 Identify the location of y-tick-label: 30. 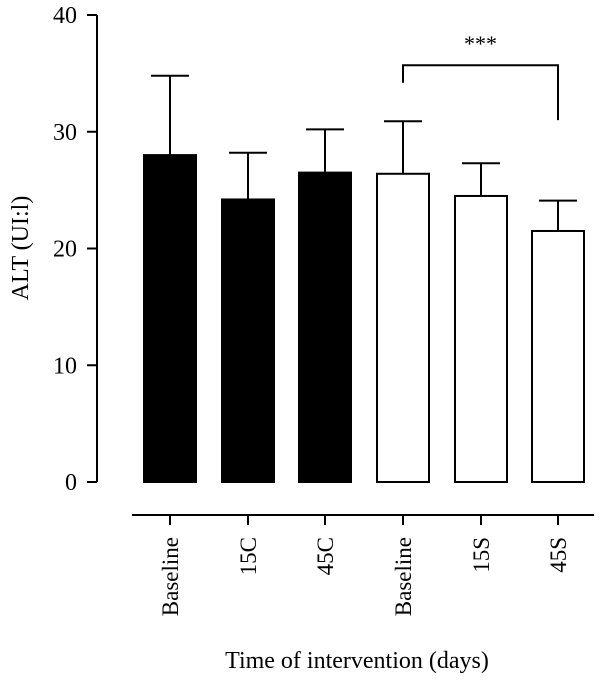
(65, 133).